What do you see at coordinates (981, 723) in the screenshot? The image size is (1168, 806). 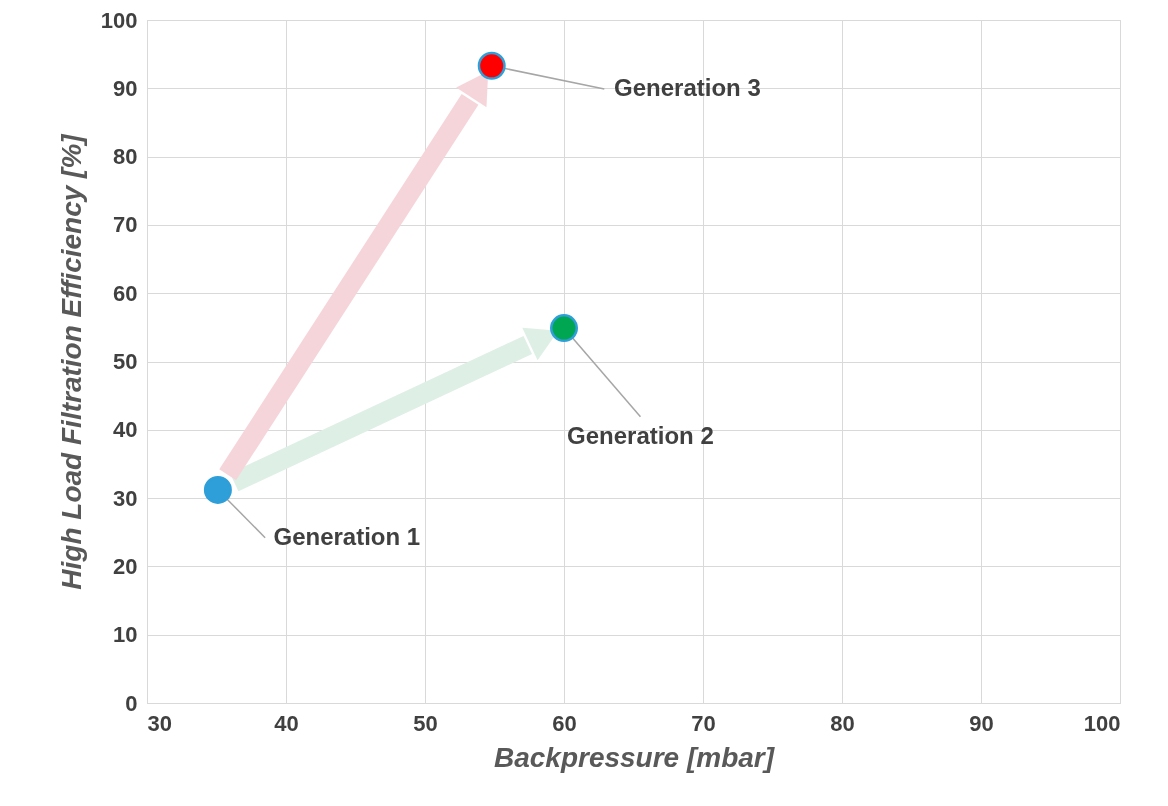 I see `x-tick-label: 90` at bounding box center [981, 723].